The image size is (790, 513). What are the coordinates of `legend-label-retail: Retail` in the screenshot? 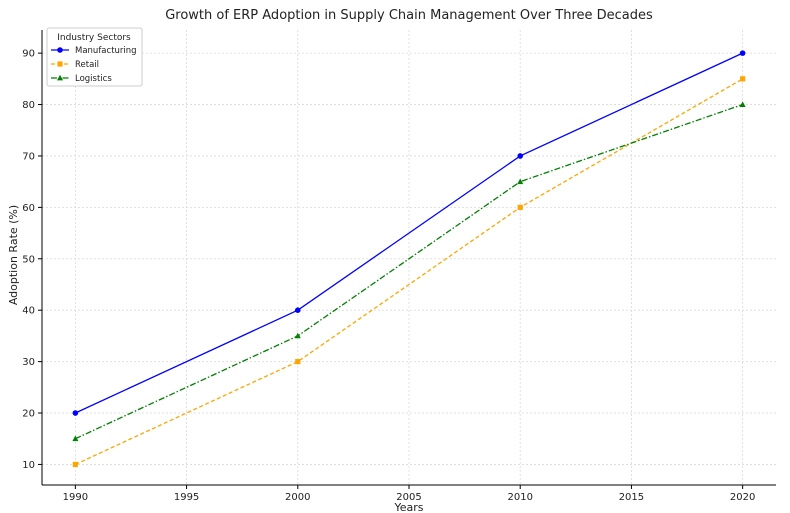 It's located at (87, 65).